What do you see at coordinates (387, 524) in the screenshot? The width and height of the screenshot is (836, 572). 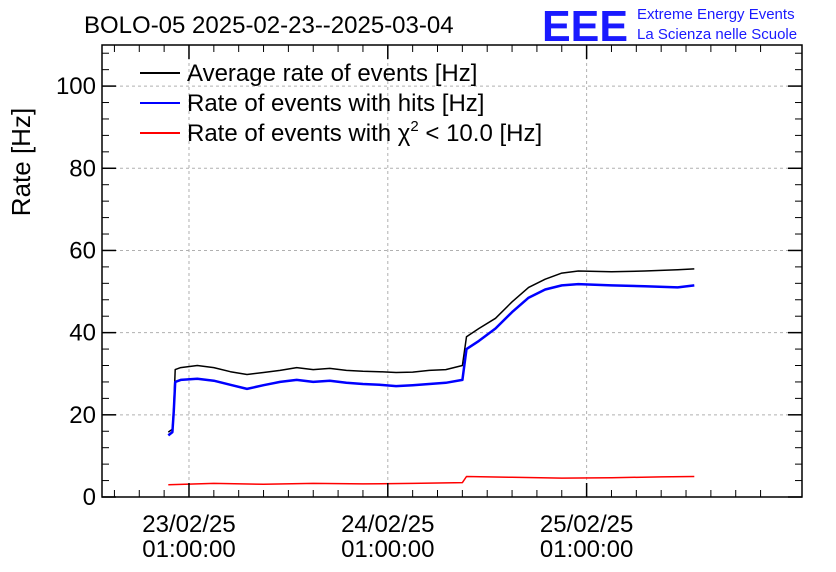 I see `x-tick-label-date: 24/02/25` at bounding box center [387, 524].